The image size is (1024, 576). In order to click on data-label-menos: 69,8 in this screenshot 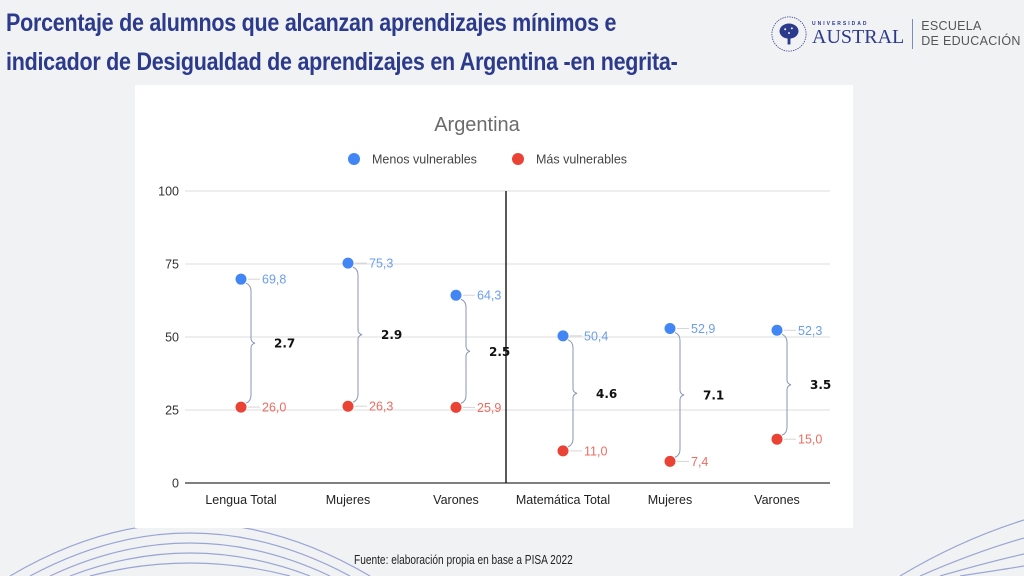, I will do `click(274, 280)`.